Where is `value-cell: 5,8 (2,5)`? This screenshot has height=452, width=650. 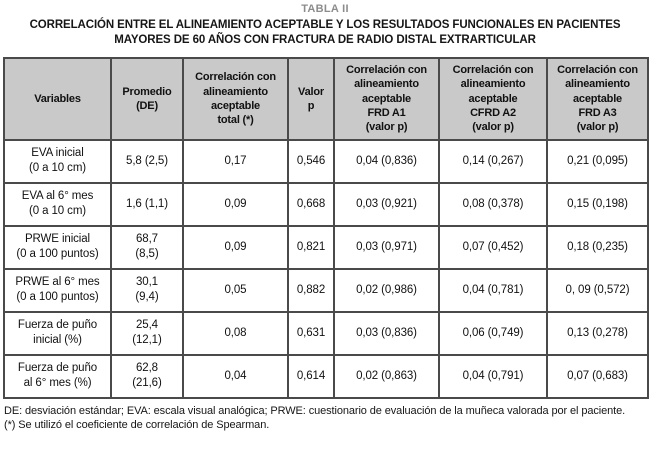
value-cell: 5,8 (2,5) is located at coordinates (147, 161).